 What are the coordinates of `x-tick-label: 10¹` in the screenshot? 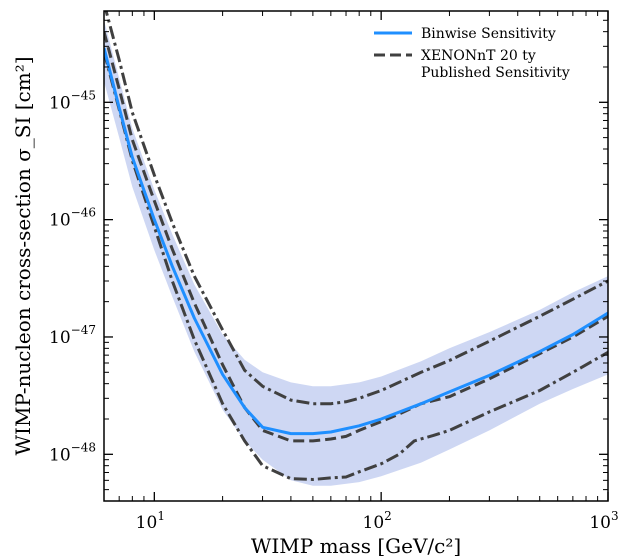 It's located at (150, 521).